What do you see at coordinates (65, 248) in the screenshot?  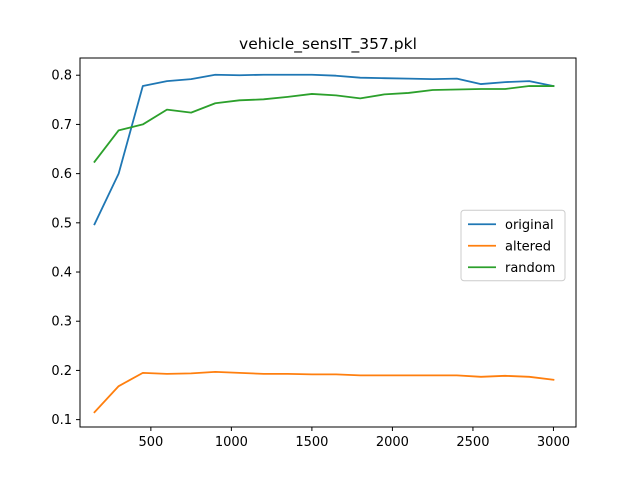 I see `y-axis: 0.1 0.2 0.3 0.4 0.5 0.6 0.7 0.8` at bounding box center [65, 248].